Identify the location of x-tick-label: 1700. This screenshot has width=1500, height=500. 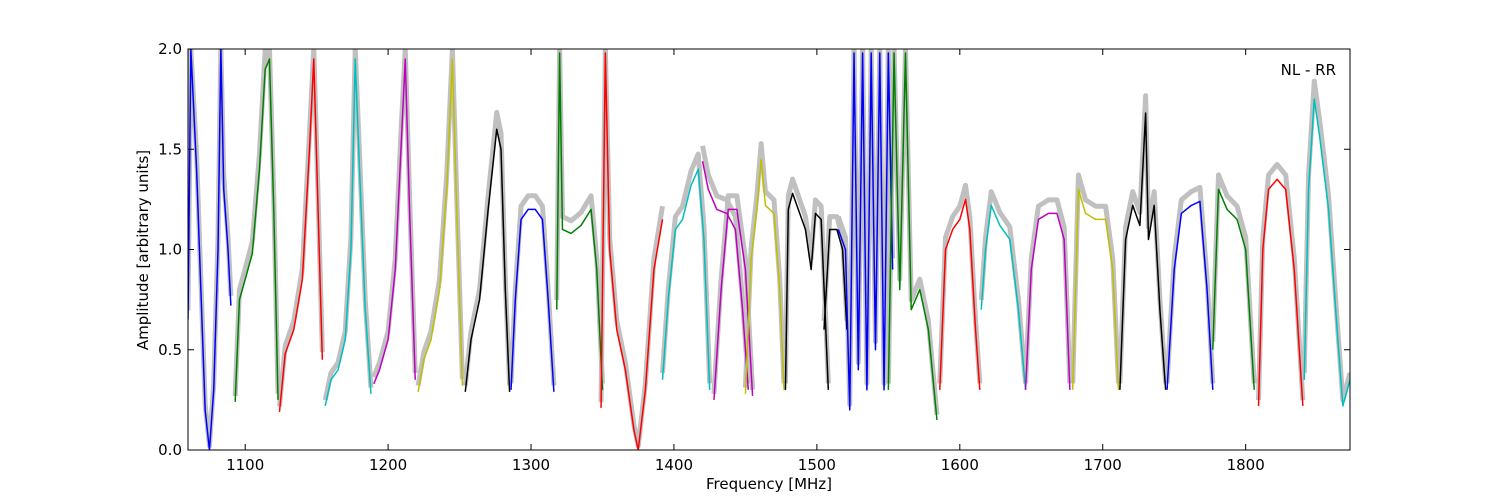
(1103, 465).